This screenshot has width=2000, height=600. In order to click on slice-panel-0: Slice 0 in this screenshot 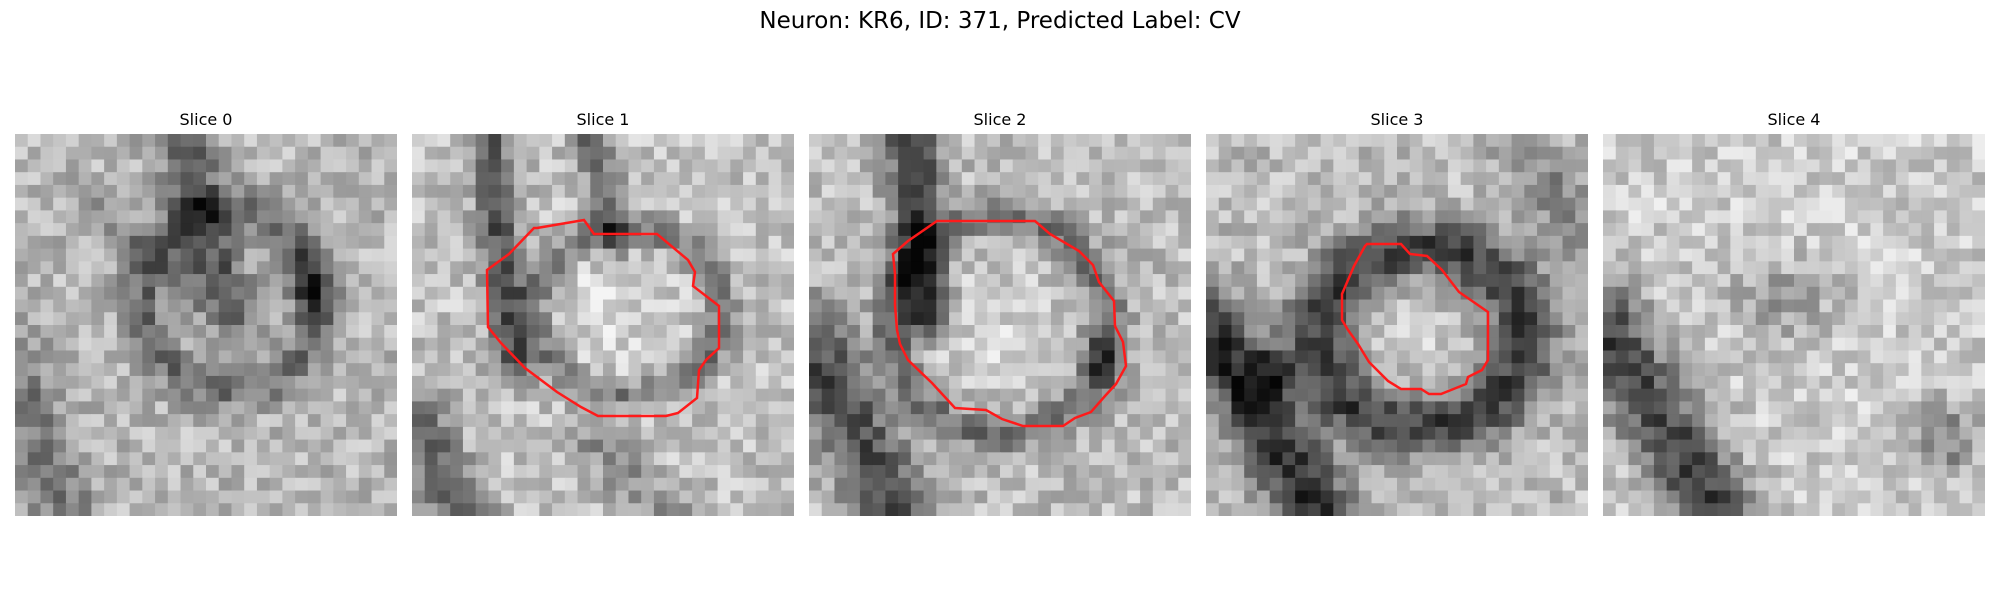, I will do `click(206, 313)`.